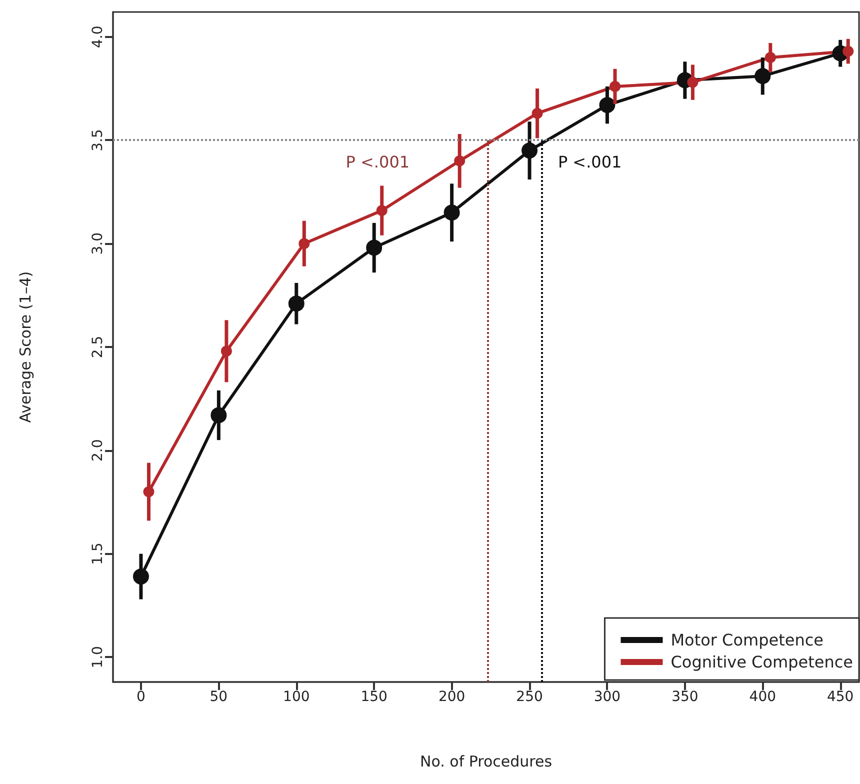 This screenshot has height=784, width=860. What do you see at coordinates (685, 697) in the screenshot?
I see `x-tick-label: 350` at bounding box center [685, 697].